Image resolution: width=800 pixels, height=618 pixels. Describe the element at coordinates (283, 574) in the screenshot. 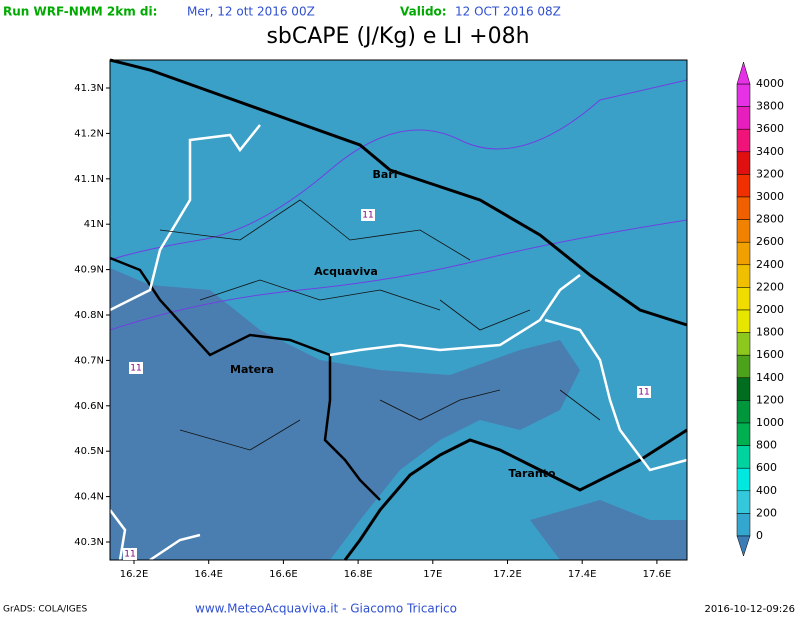

I see `lon-label: 16.6E` at that location.